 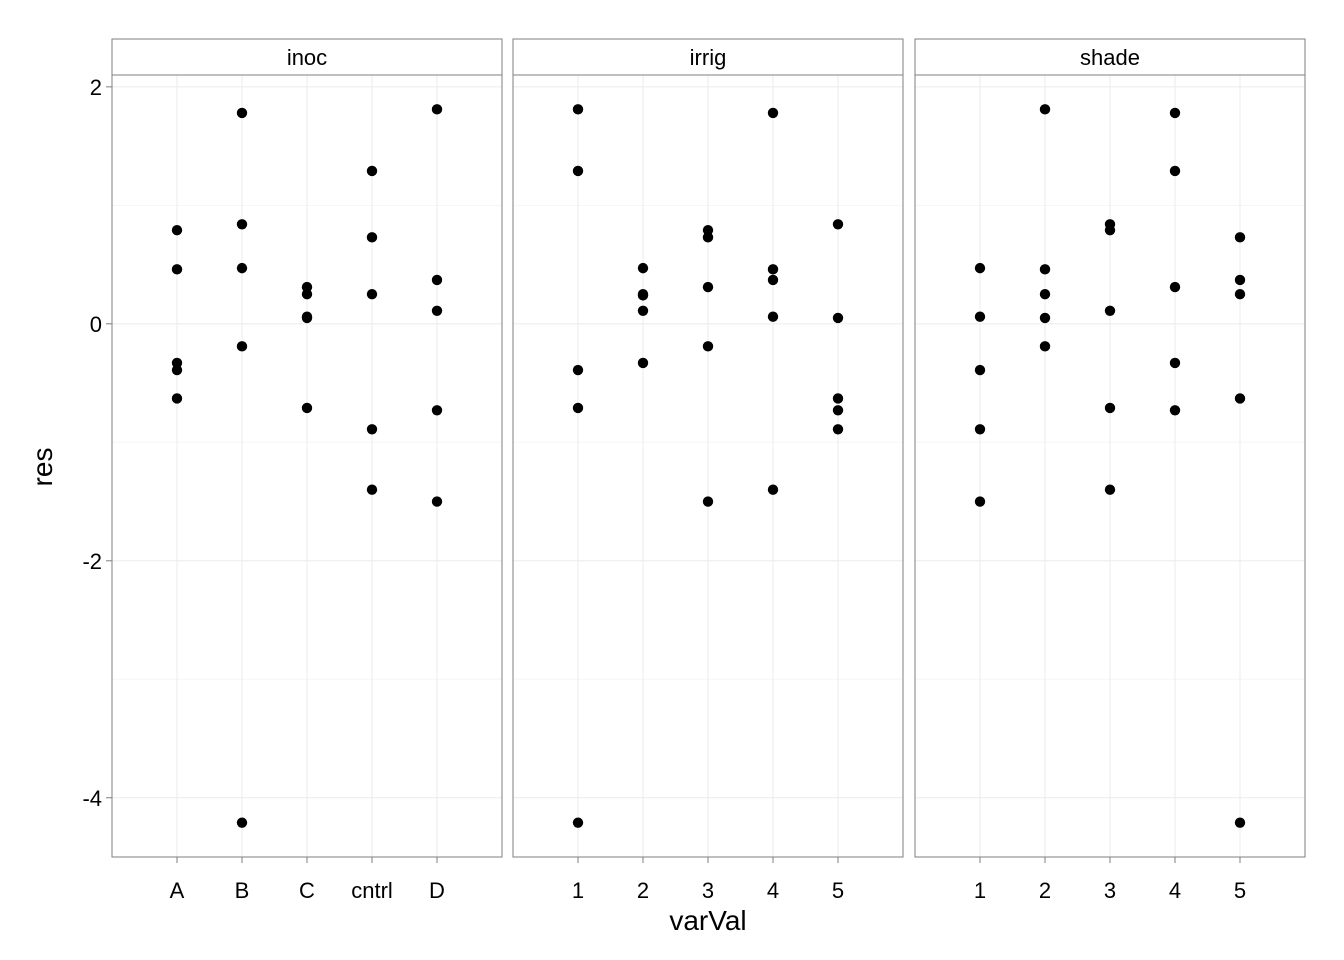 What do you see at coordinates (372, 890) in the screenshot?
I see `x-tick-label: cntrl` at bounding box center [372, 890].